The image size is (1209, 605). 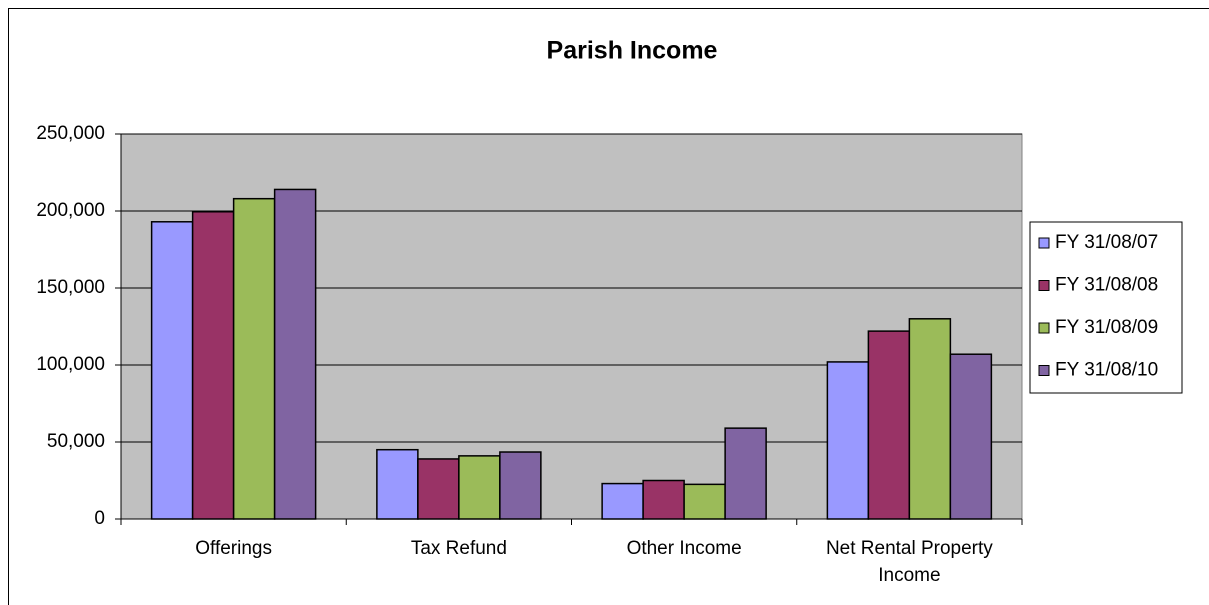 I want to click on y-tick-label: 200,000, so click(x=70, y=210).